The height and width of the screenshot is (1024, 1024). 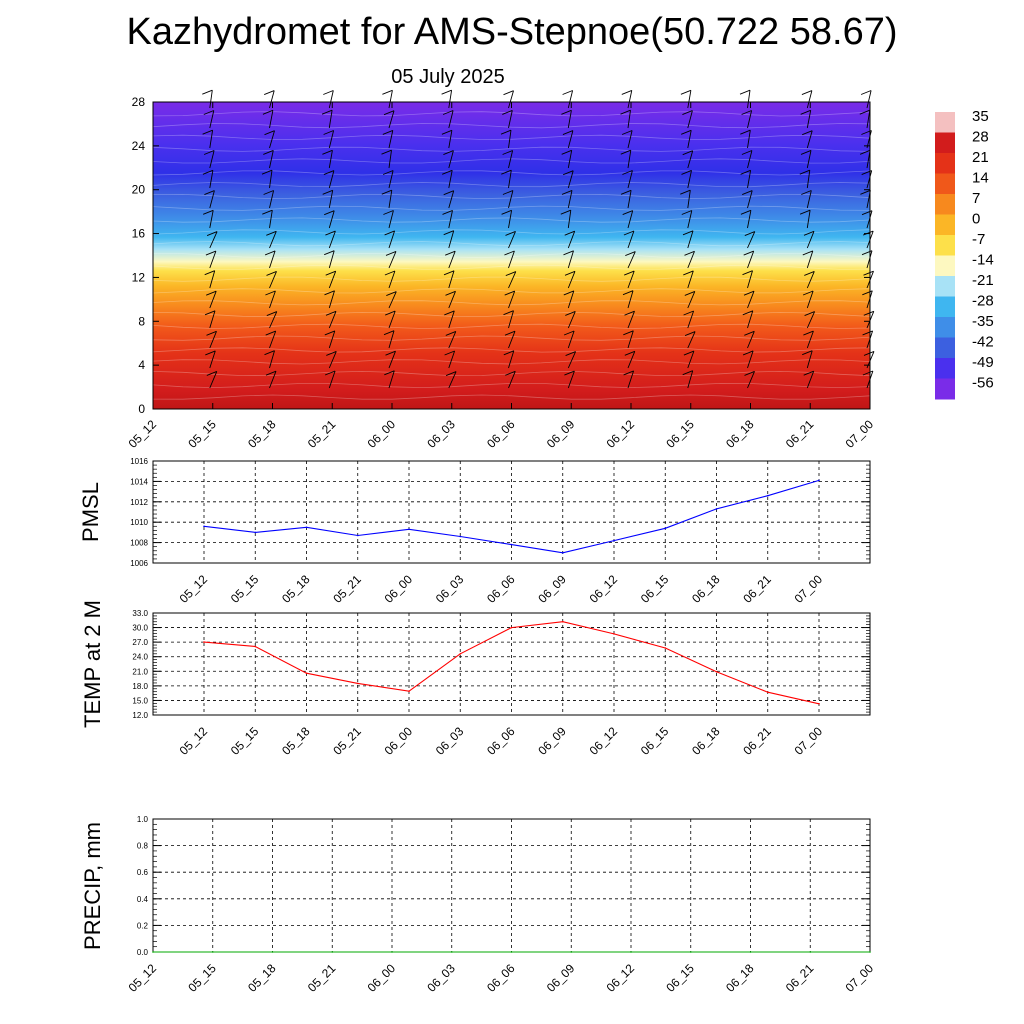 I want to click on ytick-label: 21.0, so click(x=140, y=671).